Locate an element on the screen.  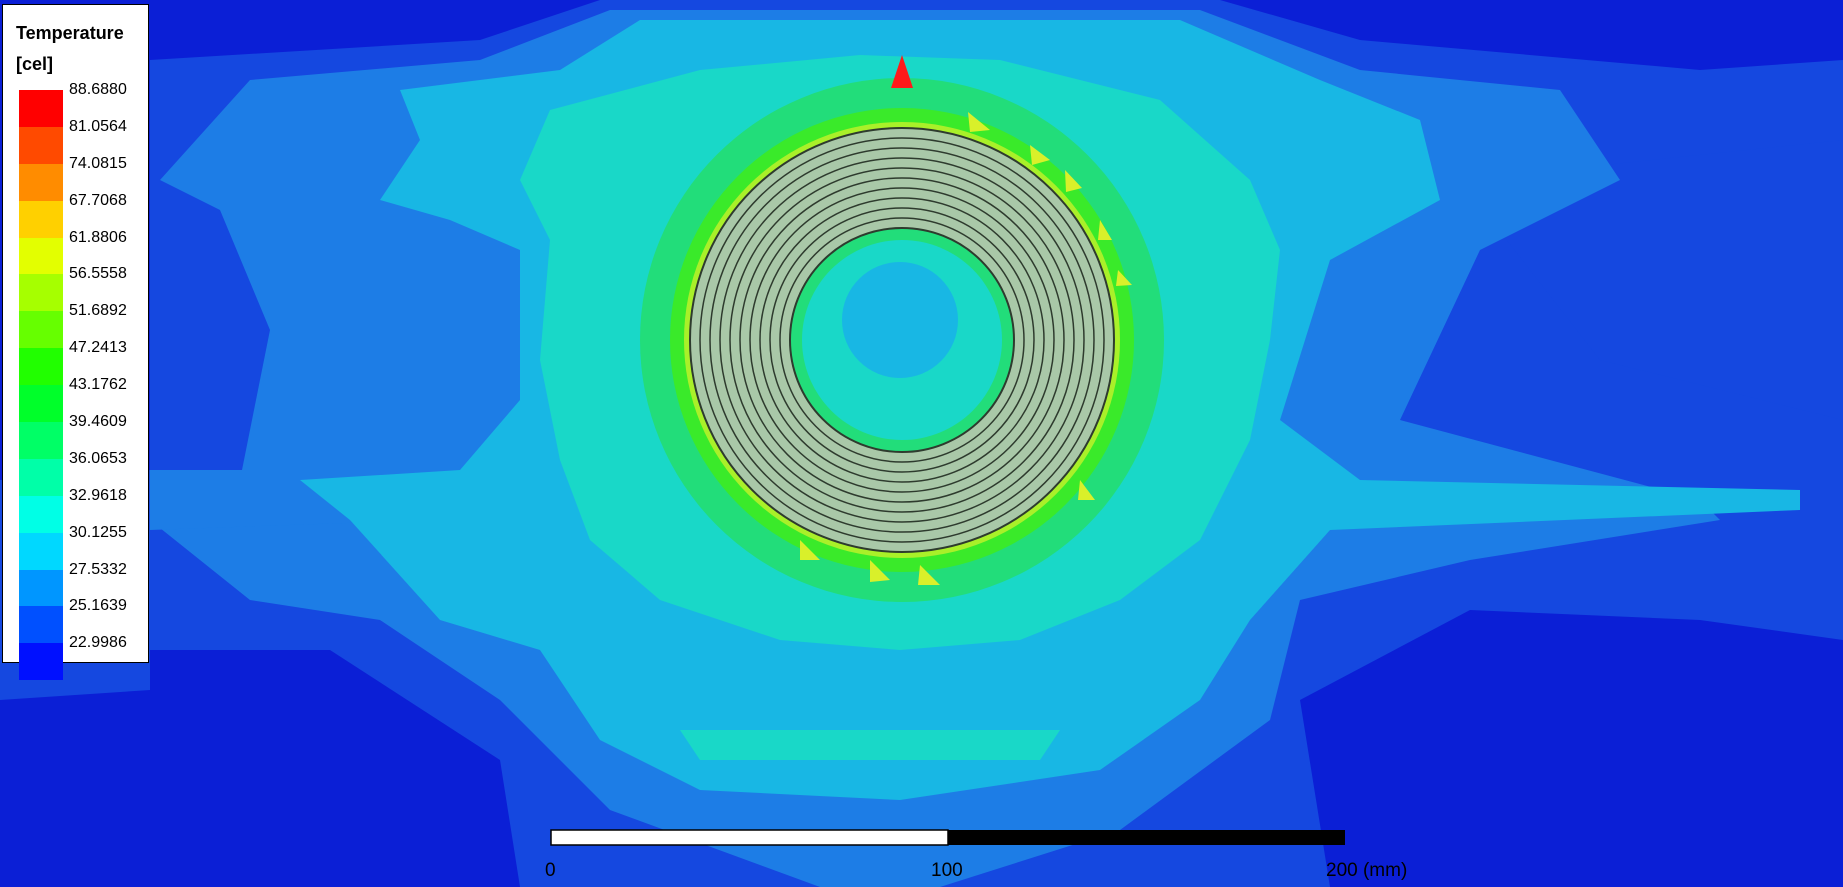
legend-row: 36.0653 is located at coordinates (82, 473).